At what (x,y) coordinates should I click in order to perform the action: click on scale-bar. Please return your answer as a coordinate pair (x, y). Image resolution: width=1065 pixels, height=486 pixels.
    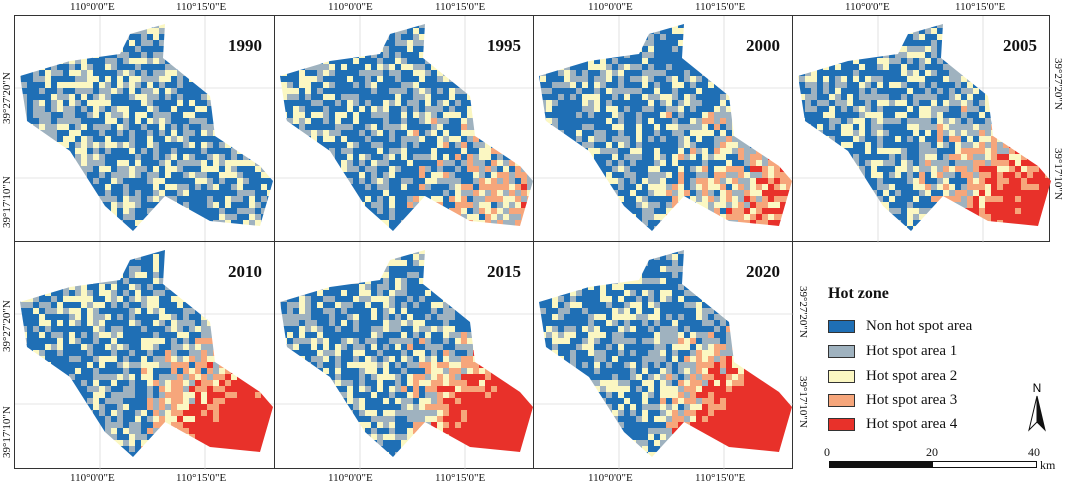
    Looking at the image, I should click on (933, 464).